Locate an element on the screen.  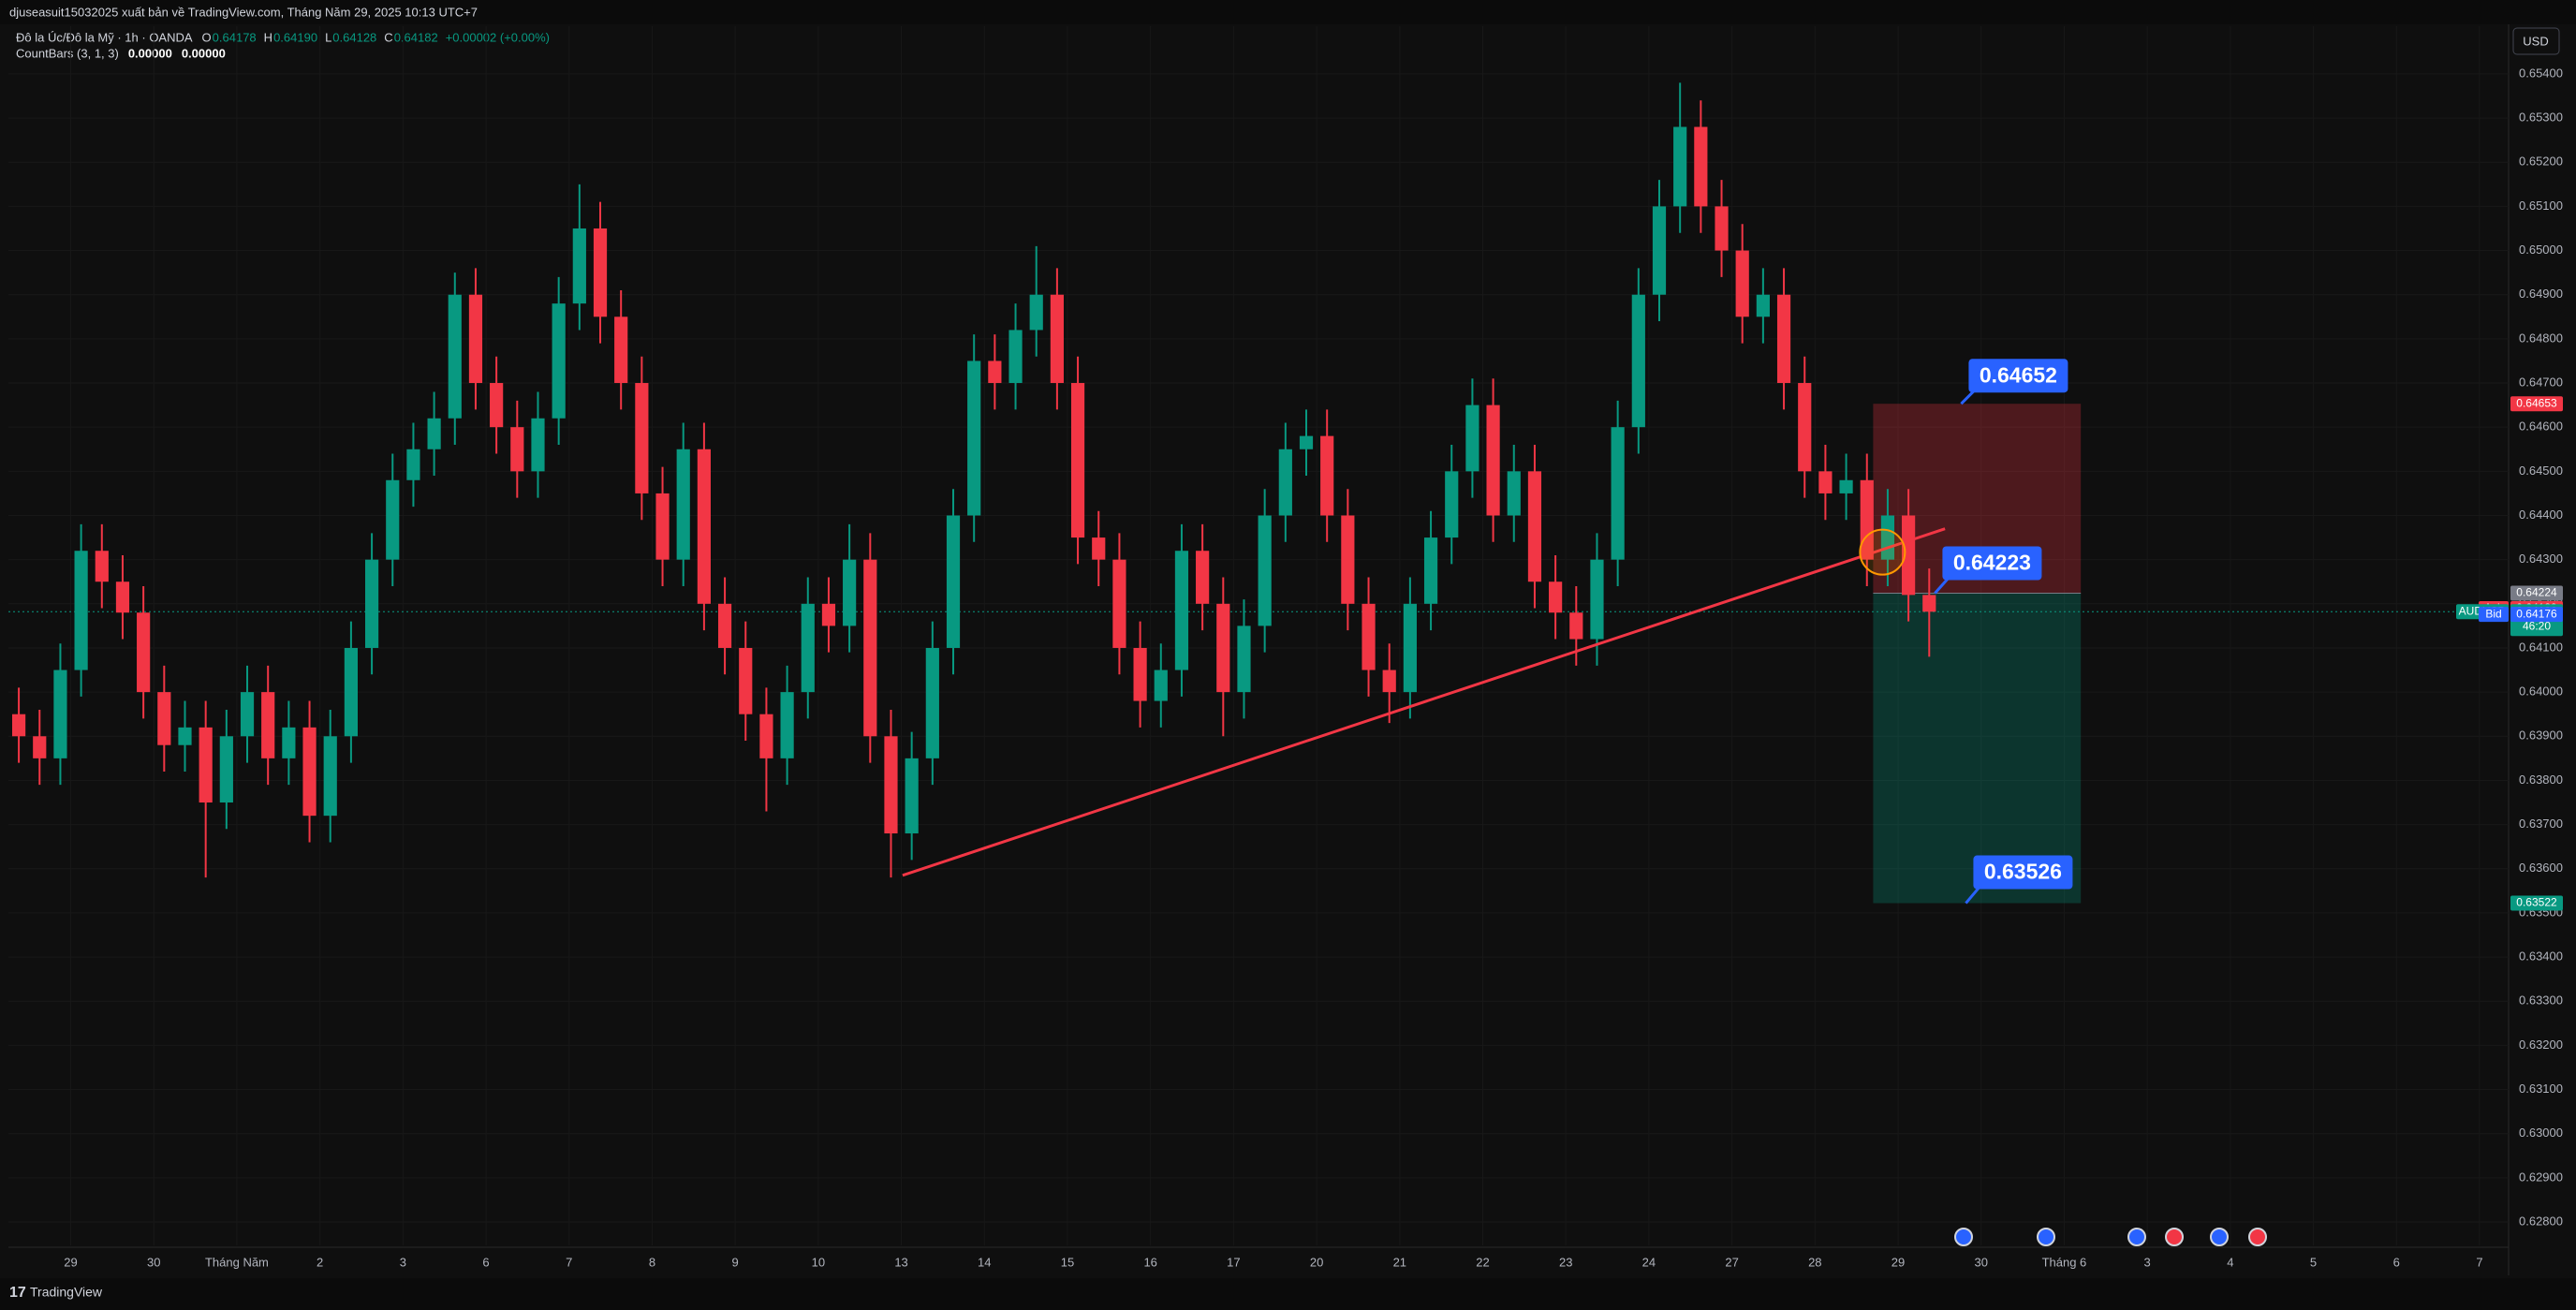
x-tick-label: 27 is located at coordinates (1731, 1262).